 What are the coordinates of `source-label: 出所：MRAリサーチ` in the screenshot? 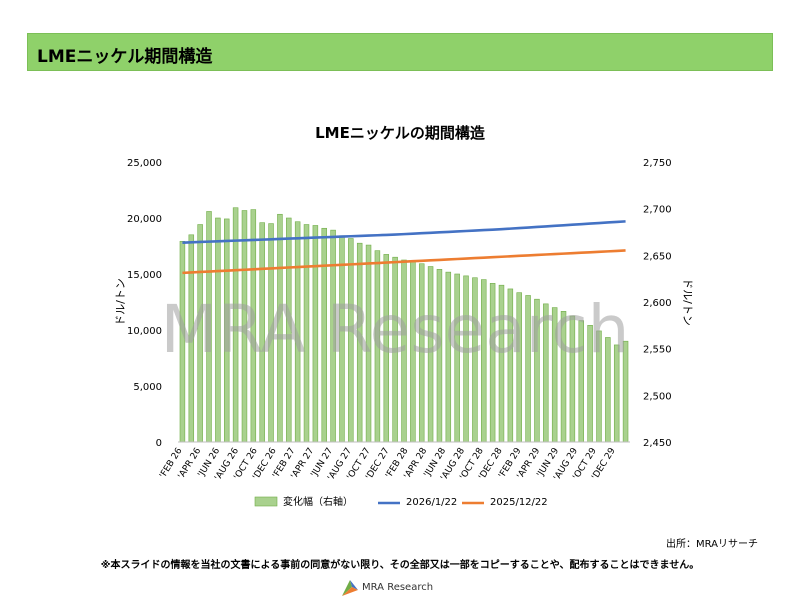 It's located at (712, 544).